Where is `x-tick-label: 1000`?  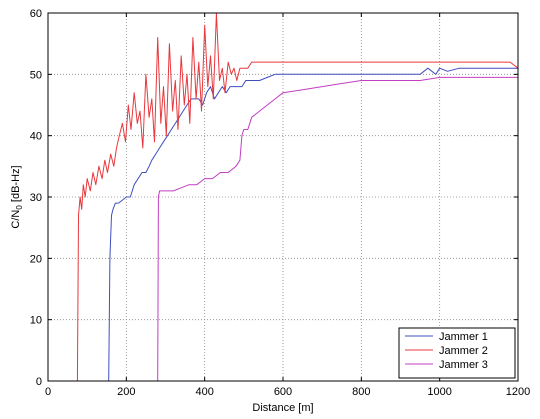 x-tick-label: 1000 is located at coordinates (439, 392).